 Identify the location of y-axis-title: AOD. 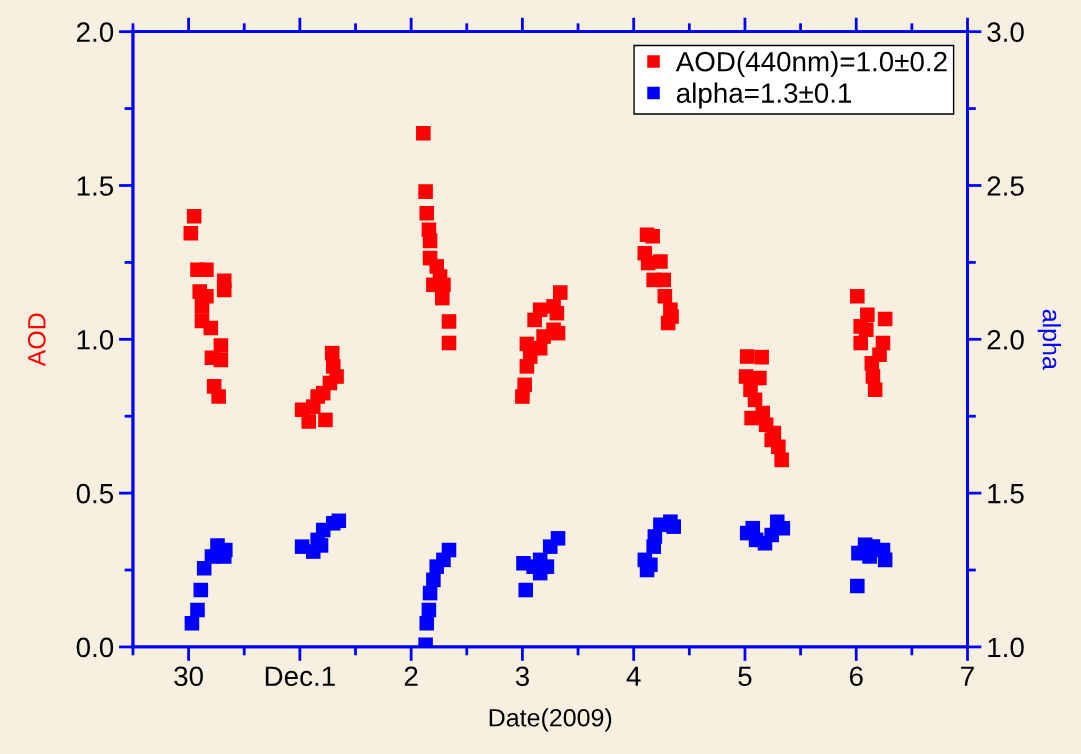
(36, 340).